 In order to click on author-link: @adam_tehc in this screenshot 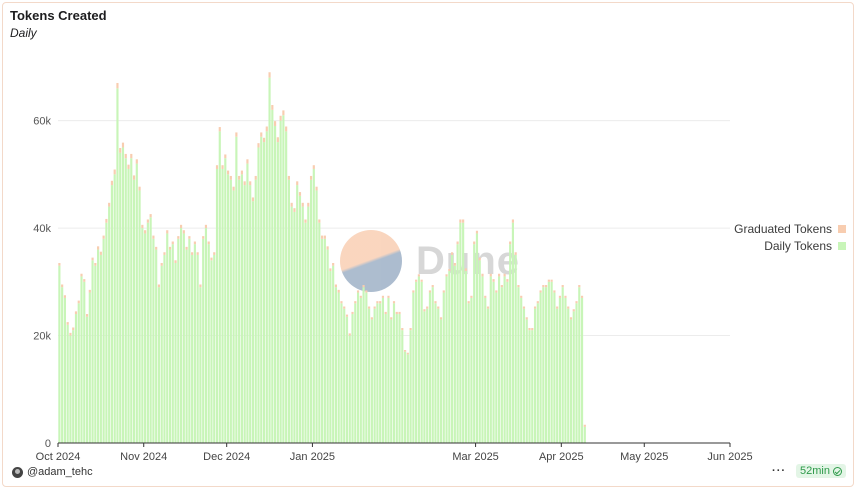, I will do `click(52, 472)`.